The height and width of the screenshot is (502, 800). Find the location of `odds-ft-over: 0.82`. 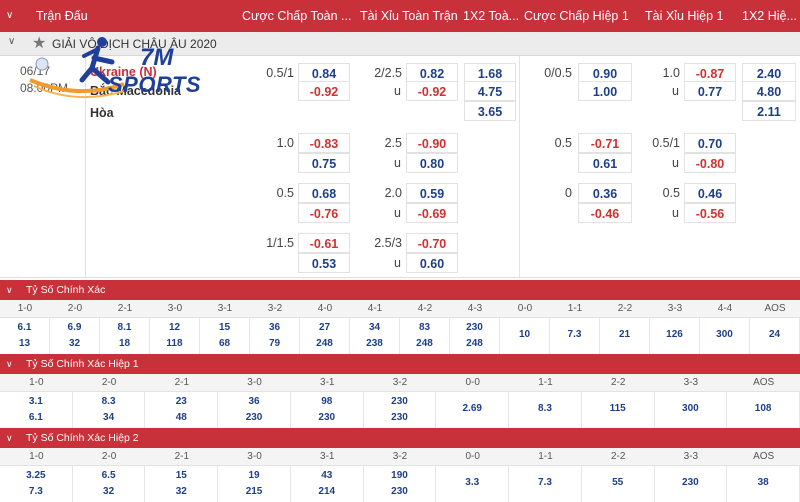

odds-ft-over: 0.82 is located at coordinates (432, 73).